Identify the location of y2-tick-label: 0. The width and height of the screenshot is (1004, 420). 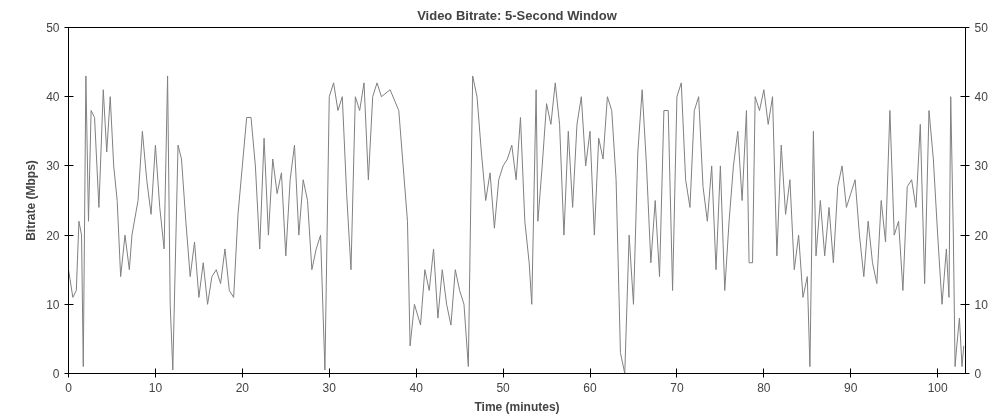
(978, 374).